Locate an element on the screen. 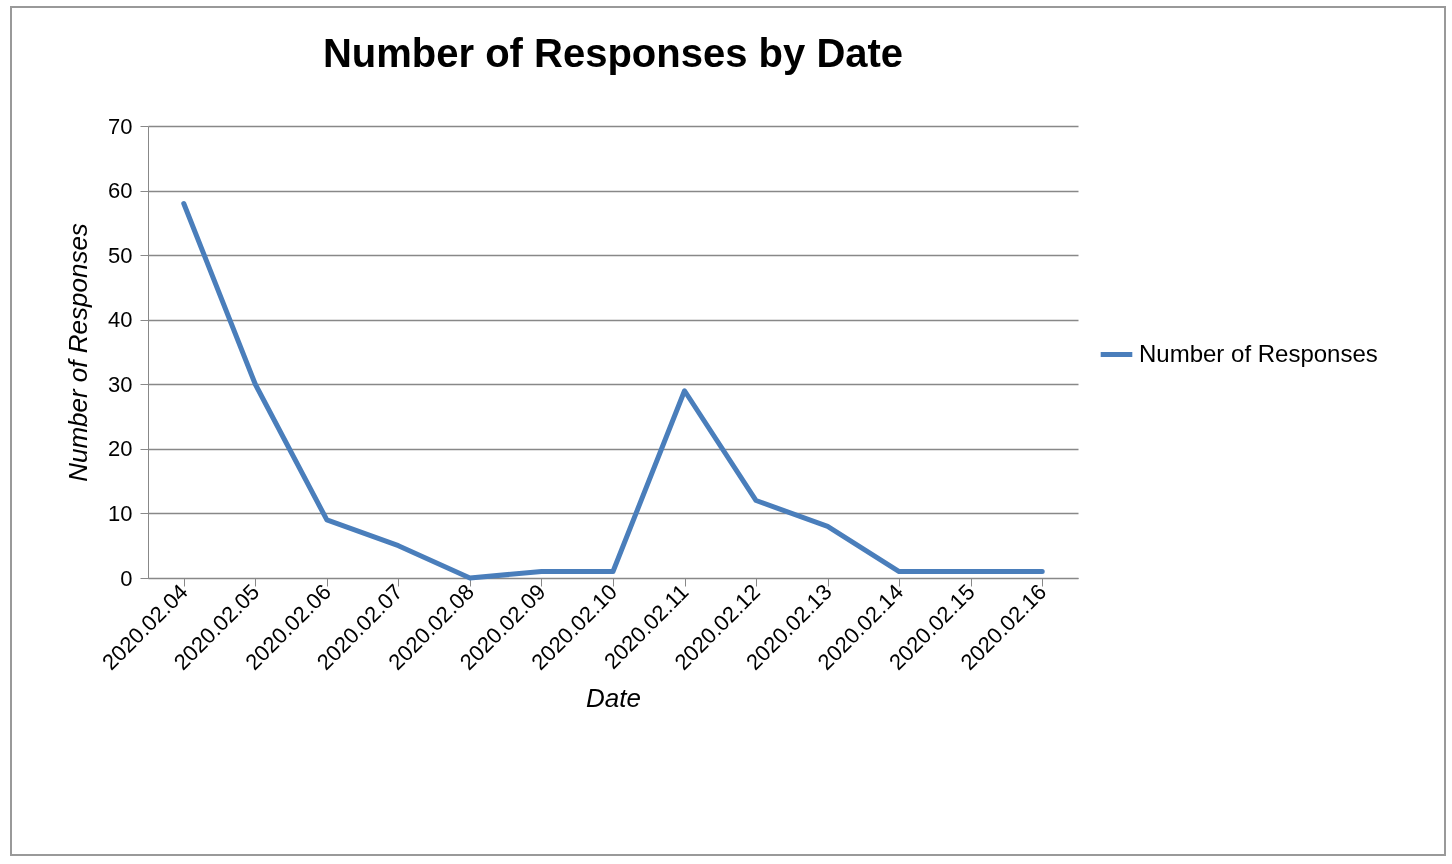  chart-title: Number of Responses by Date is located at coordinates (613, 53).